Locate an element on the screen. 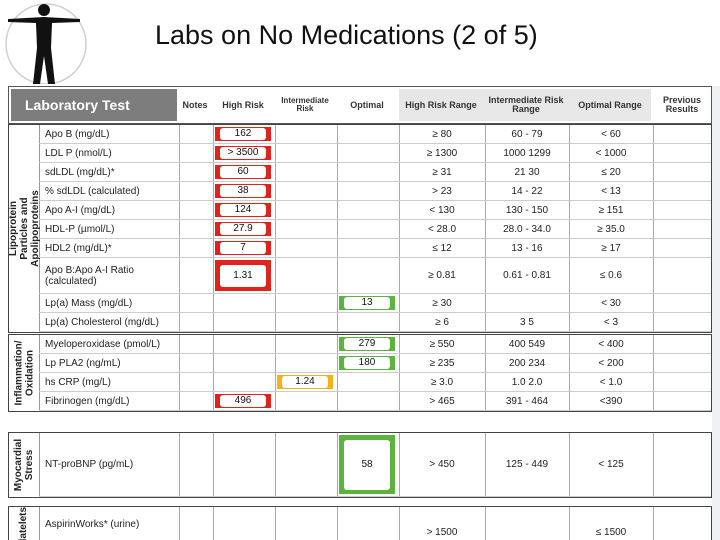  optimal-range: < 1.0 is located at coordinates (611, 382).